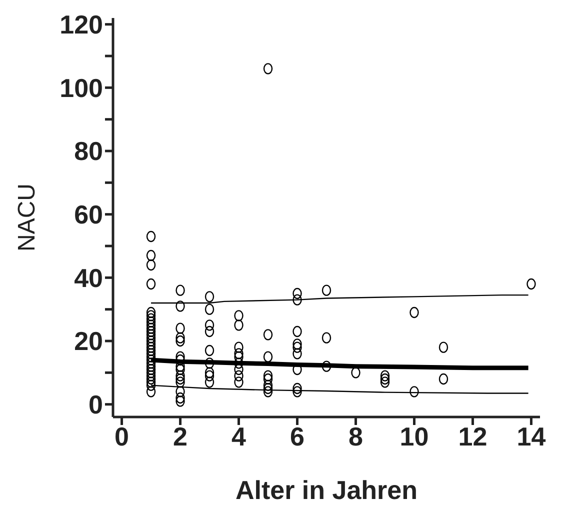 The height and width of the screenshot is (525, 562). What do you see at coordinates (414, 436) in the screenshot?
I see `x-tick-label: 10` at bounding box center [414, 436].